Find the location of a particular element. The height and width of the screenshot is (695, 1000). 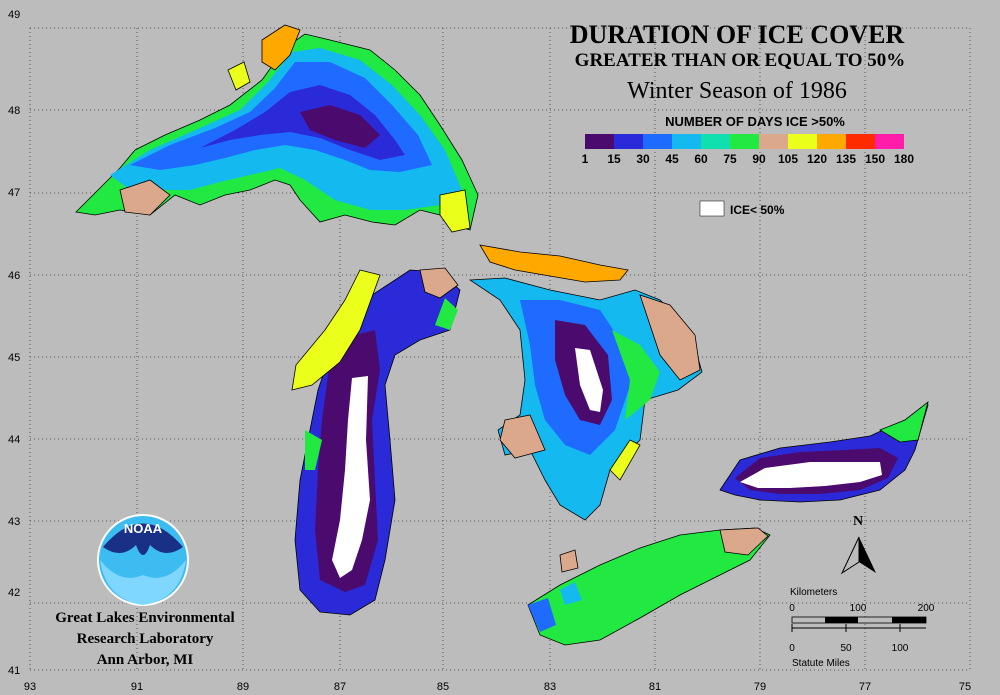

scale-km-tick: 0 is located at coordinates (792, 608).